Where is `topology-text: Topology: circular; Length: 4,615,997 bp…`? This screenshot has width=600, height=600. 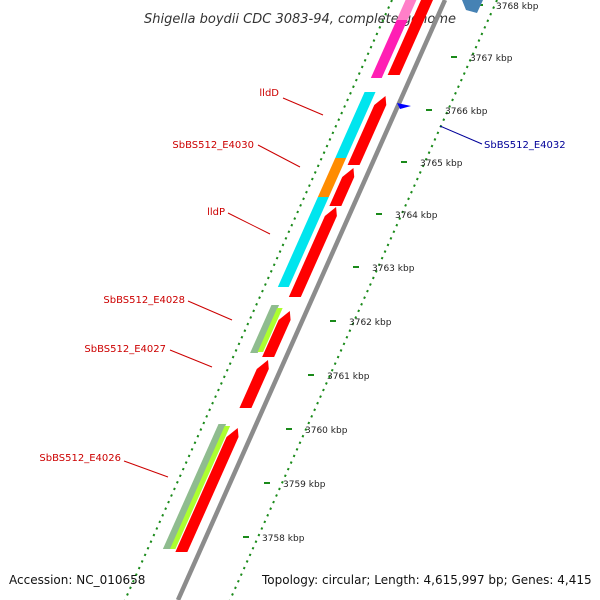 topology-text: Topology: circular; Length: 4,615,997 bp… is located at coordinates (427, 580).